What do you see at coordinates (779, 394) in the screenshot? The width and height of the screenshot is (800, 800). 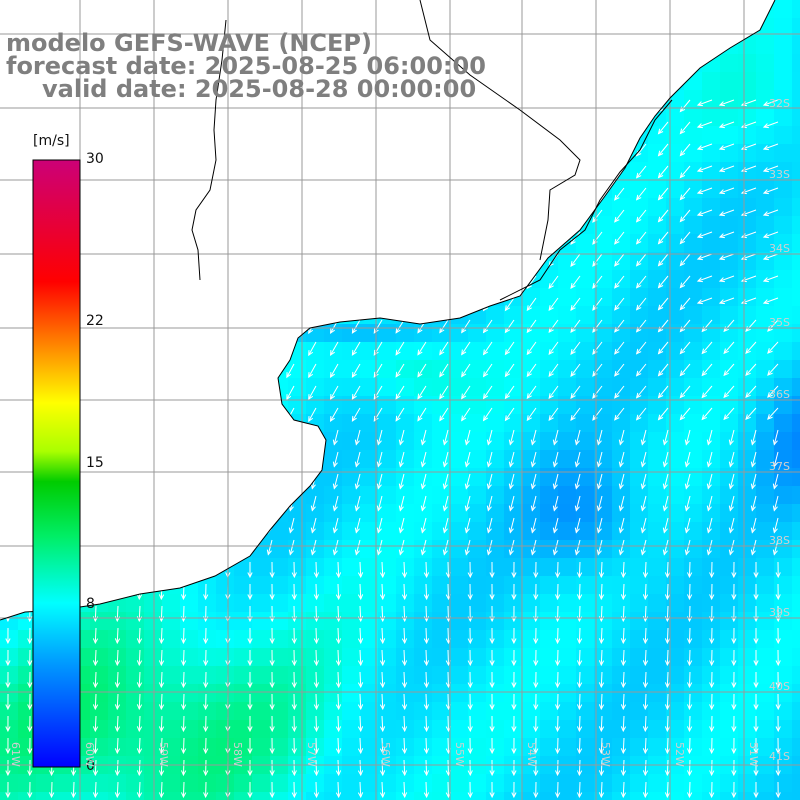 I see `lat-label: 36S` at bounding box center [779, 394].